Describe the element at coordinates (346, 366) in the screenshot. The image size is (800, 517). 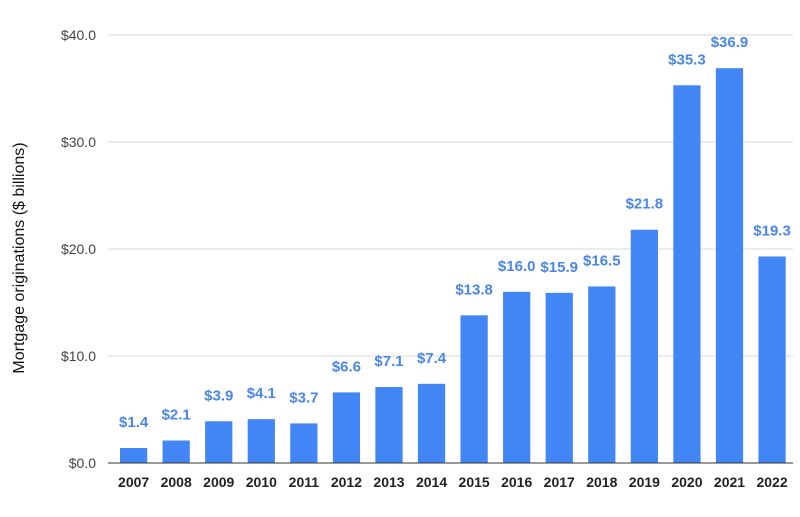
I see `bar-data-label: $6.6` at that location.